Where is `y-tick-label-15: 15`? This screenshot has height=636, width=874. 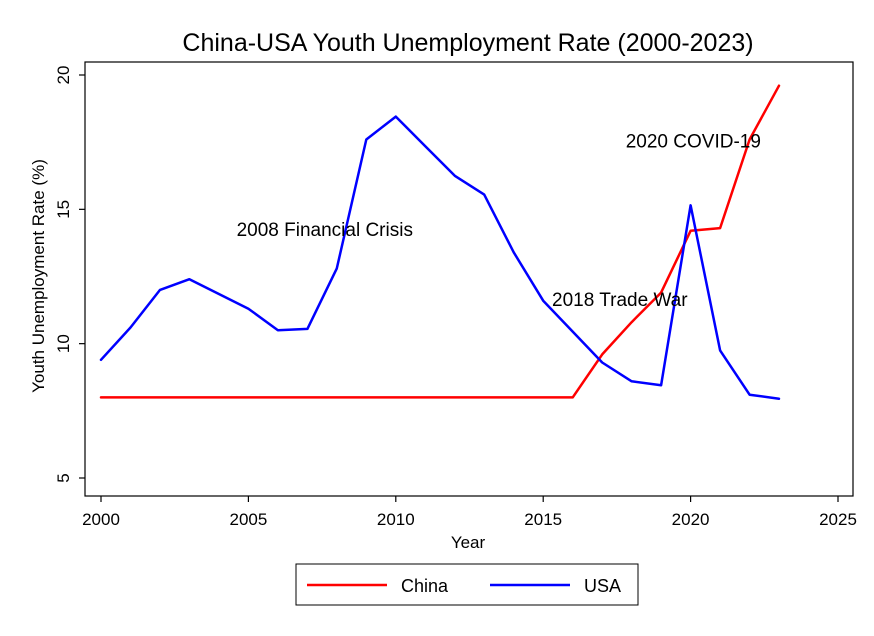
y-tick-label-15: 15 is located at coordinates (63, 209).